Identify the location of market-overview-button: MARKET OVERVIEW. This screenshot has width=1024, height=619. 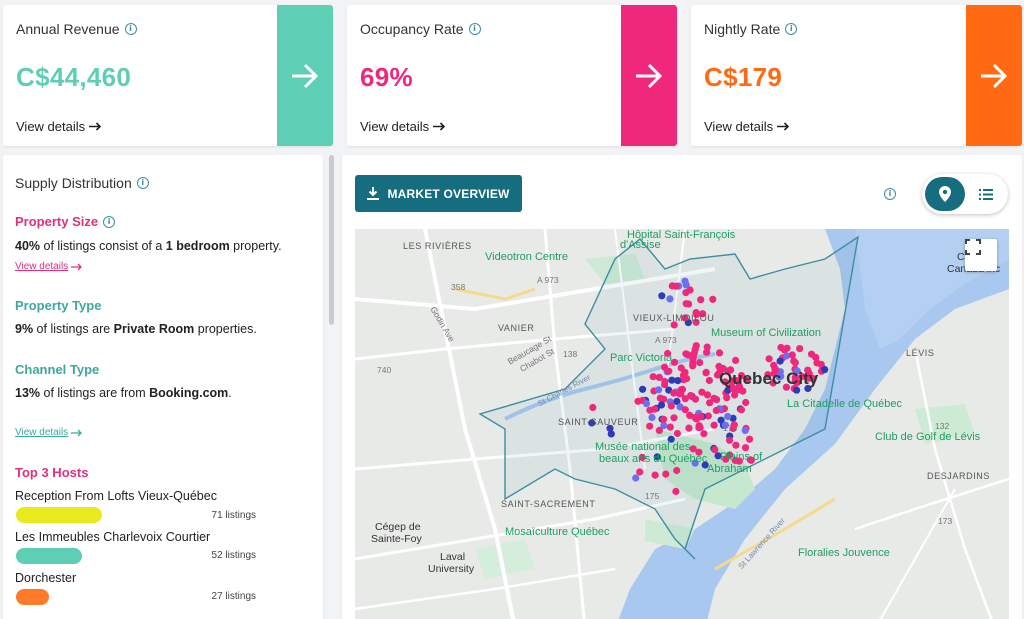
(438, 193).